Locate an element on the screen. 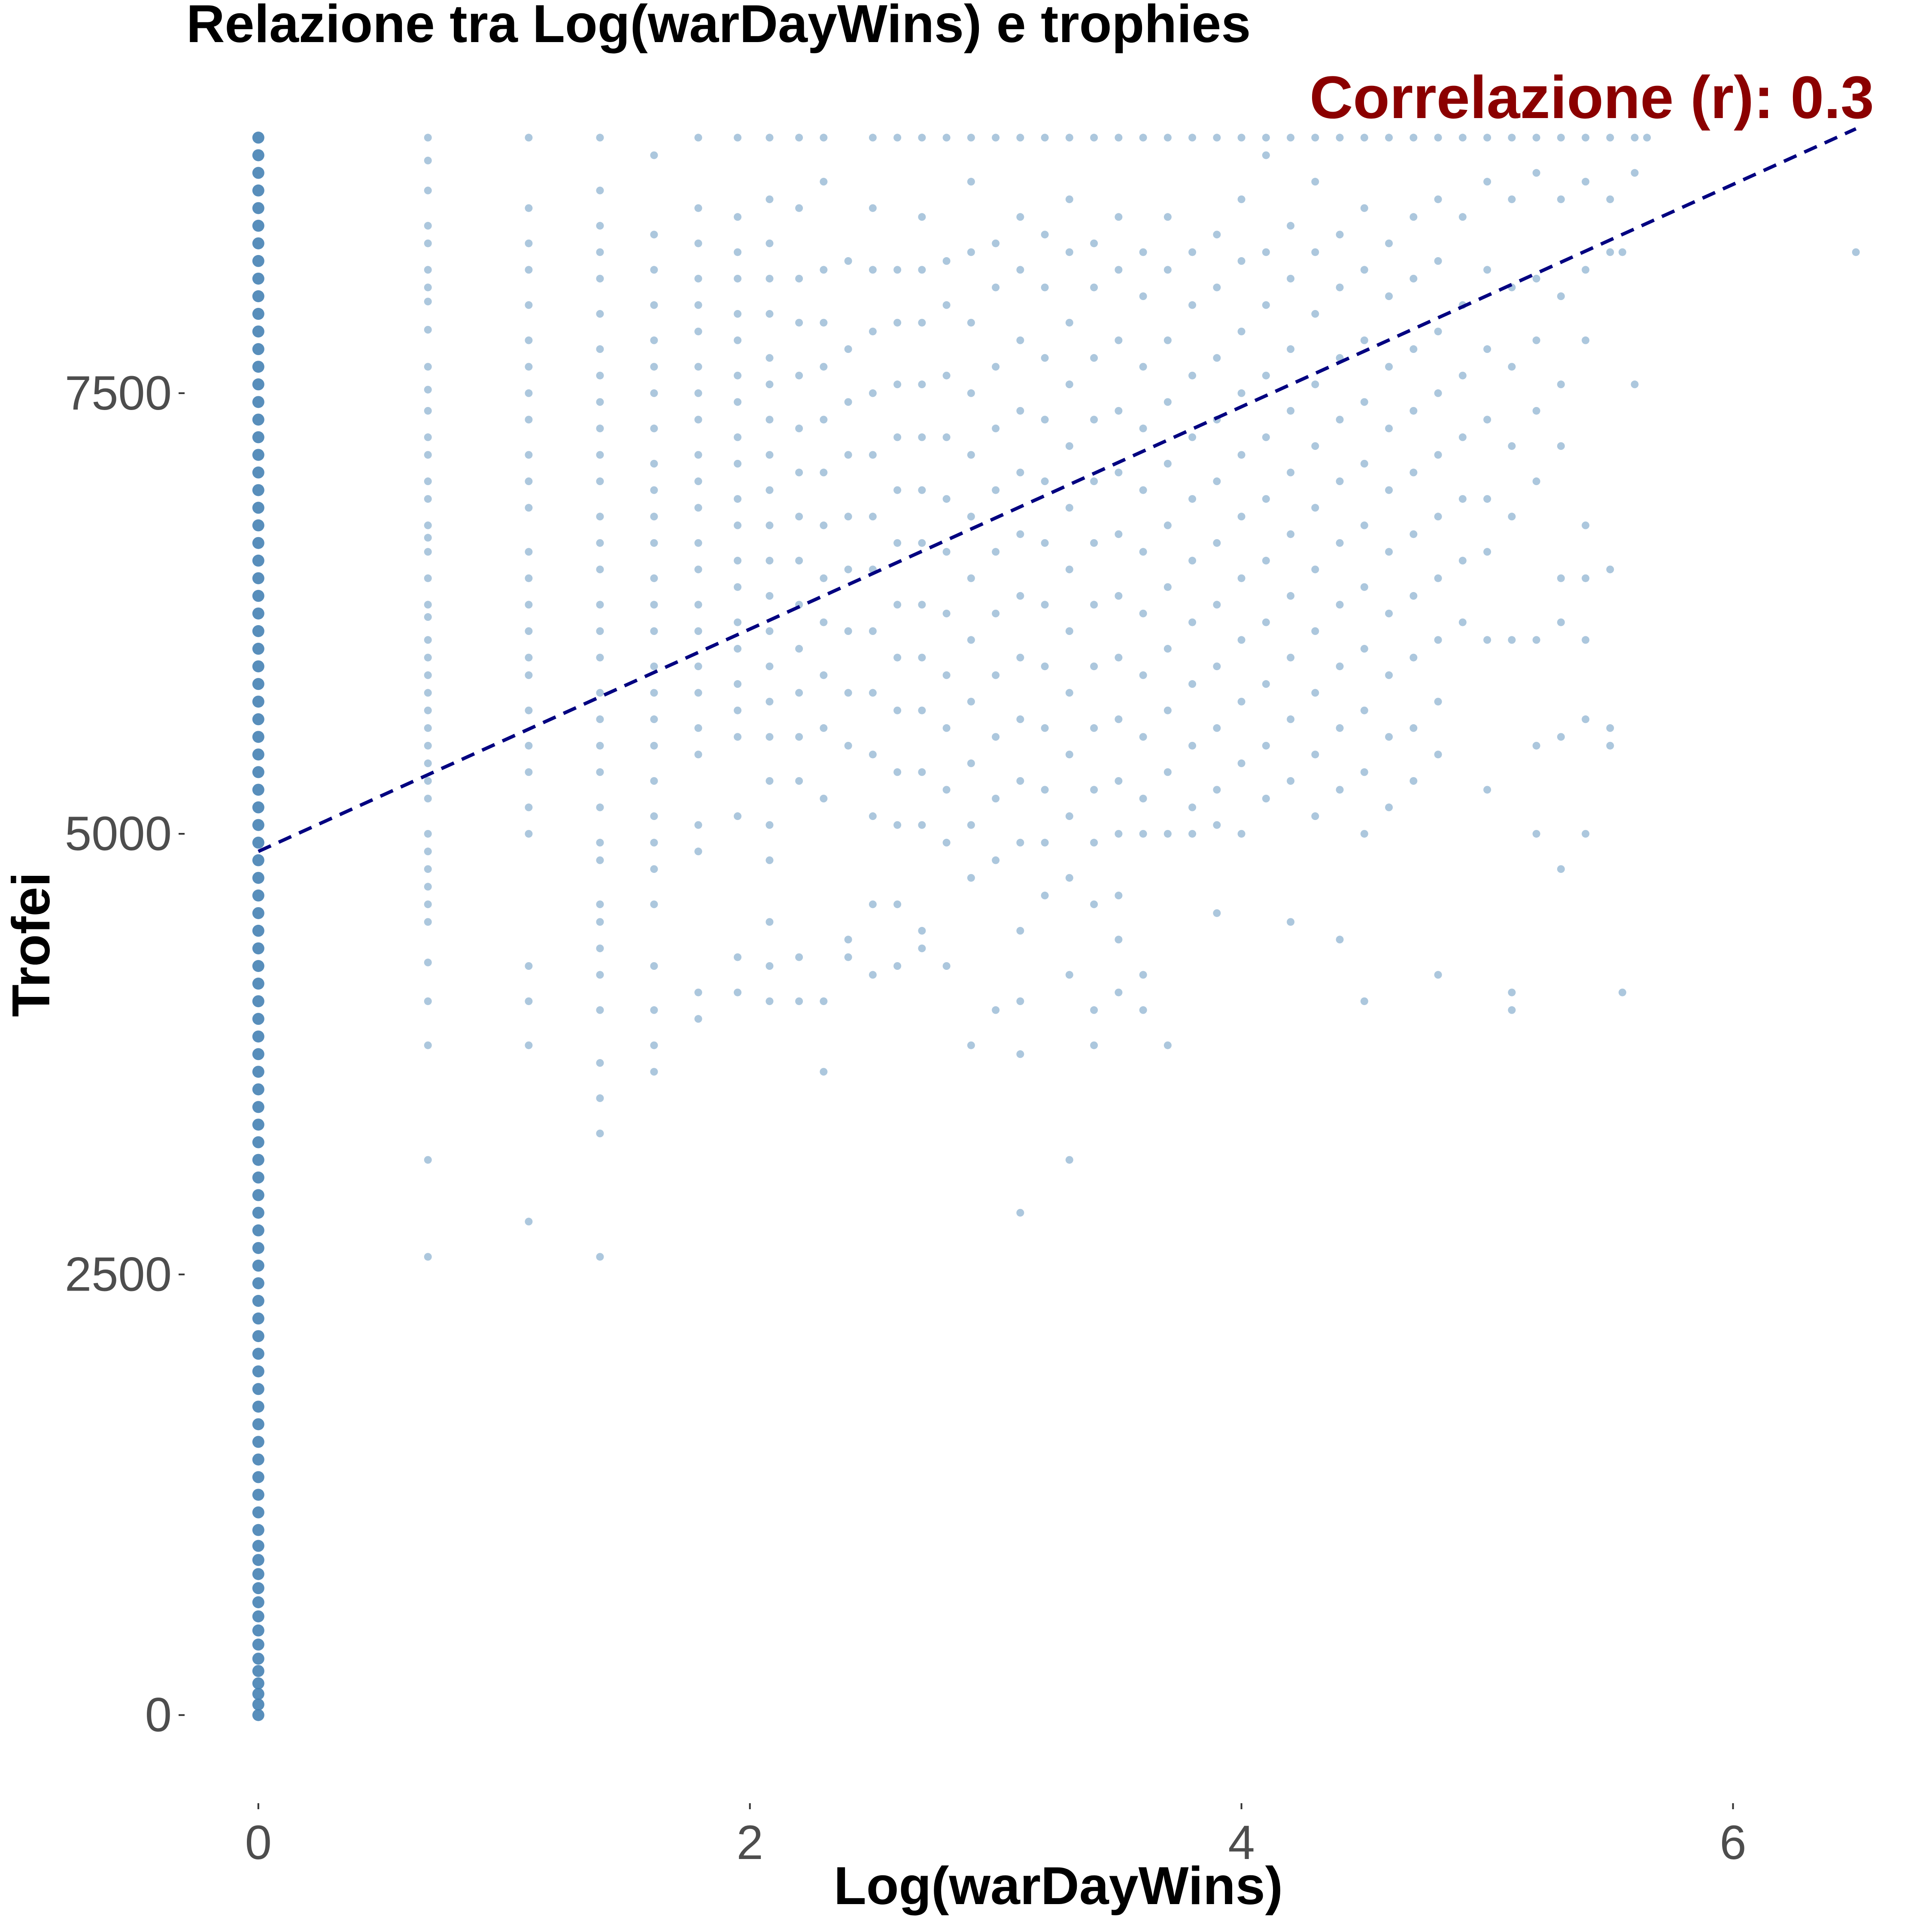 The width and height of the screenshot is (1932, 1932). y-tick-label: 0 is located at coordinates (159, 1715).